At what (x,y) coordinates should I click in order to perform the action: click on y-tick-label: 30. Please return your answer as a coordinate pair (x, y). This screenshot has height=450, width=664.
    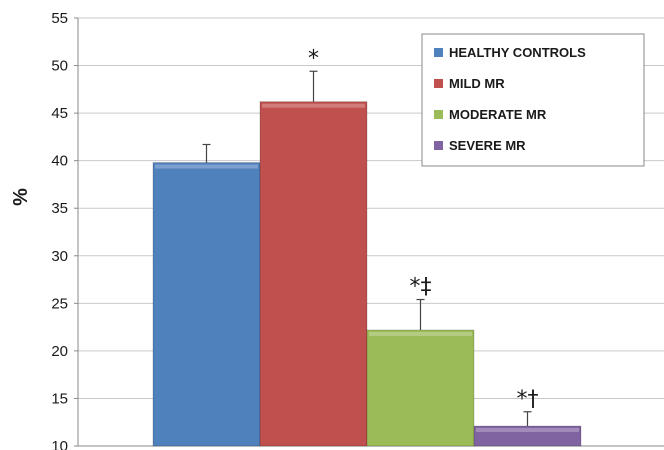
    Looking at the image, I should click on (59, 256).